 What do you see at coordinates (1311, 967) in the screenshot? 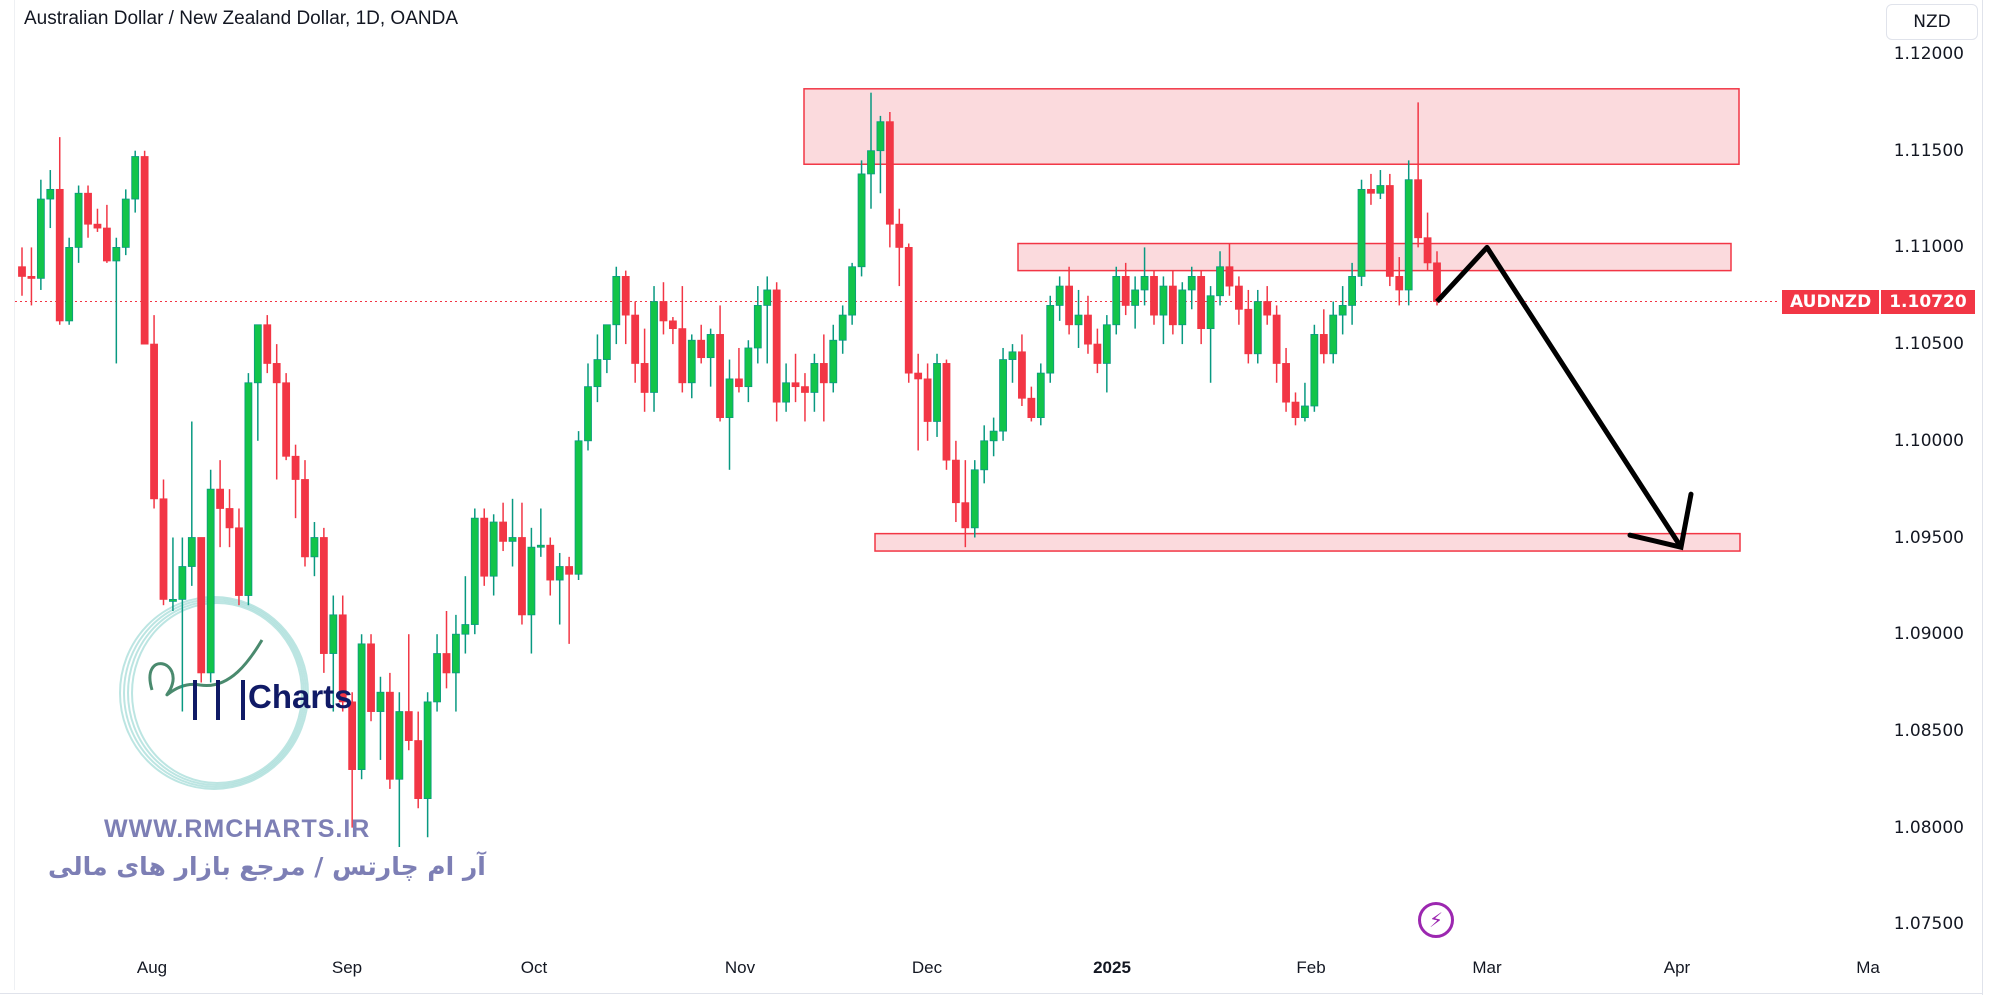
I see `time-tick: Feb` at bounding box center [1311, 967].